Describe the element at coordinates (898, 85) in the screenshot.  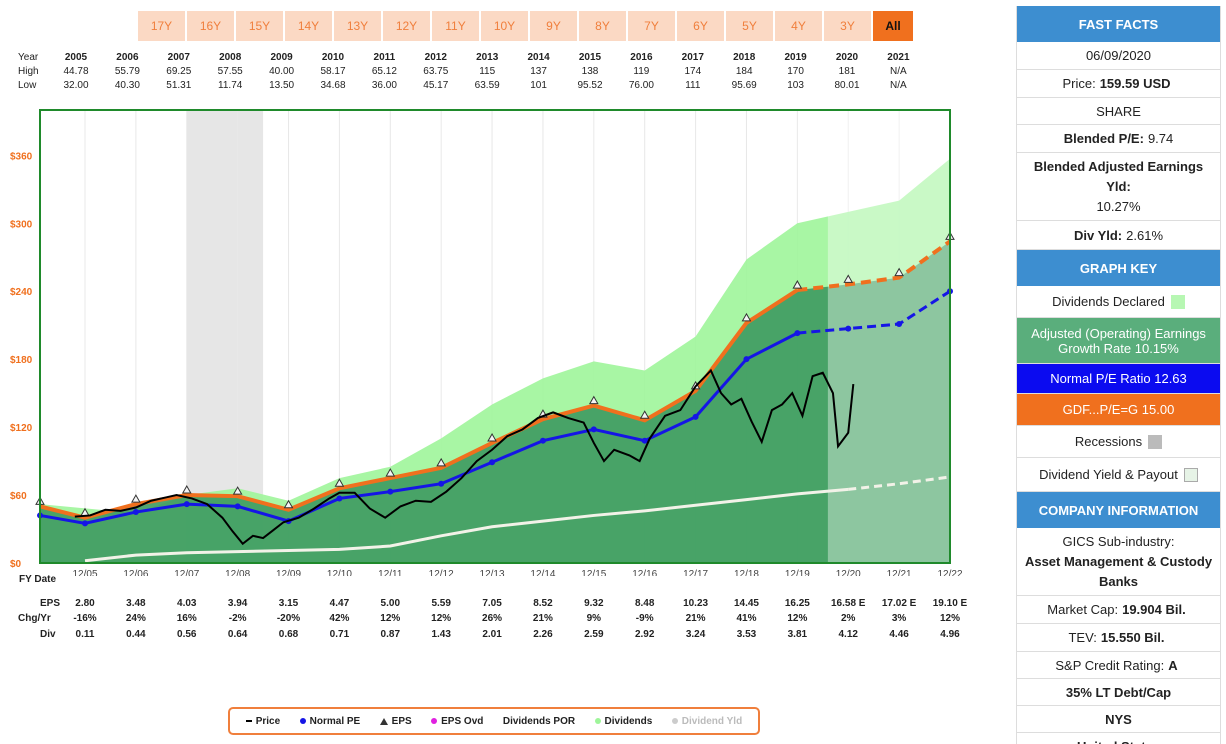
I see `low-cell: N/A` at that location.